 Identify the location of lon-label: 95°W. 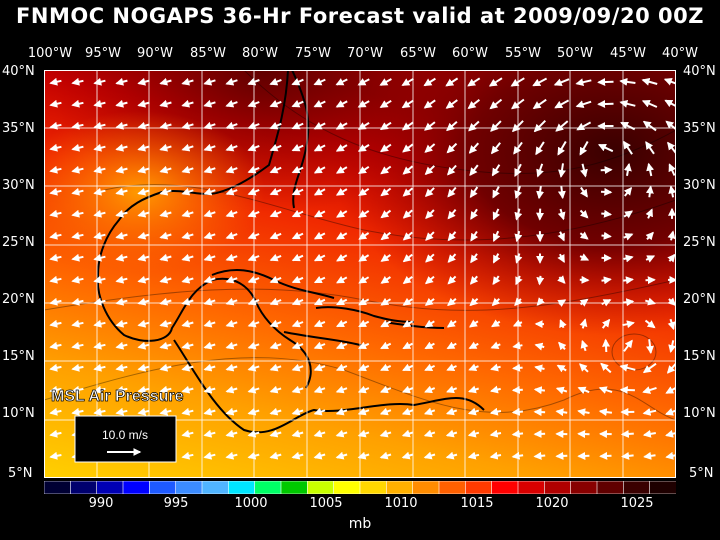
(103, 53).